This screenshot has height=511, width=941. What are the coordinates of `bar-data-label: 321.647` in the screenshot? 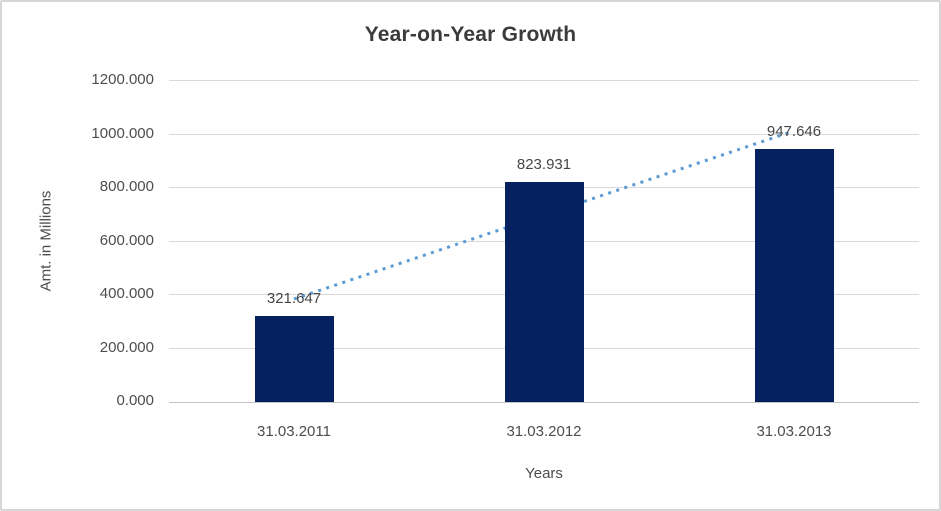 It's located at (294, 298).